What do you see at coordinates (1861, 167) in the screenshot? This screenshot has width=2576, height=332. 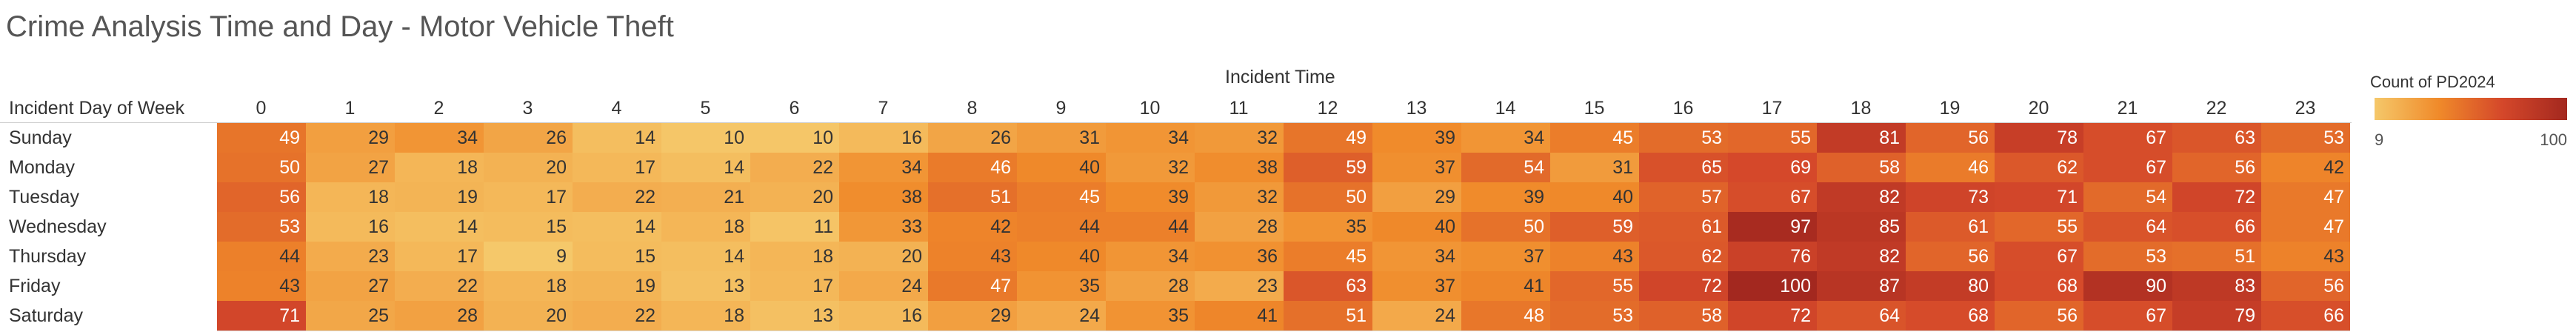 I see `heatmap-cell: 58` at bounding box center [1861, 167].